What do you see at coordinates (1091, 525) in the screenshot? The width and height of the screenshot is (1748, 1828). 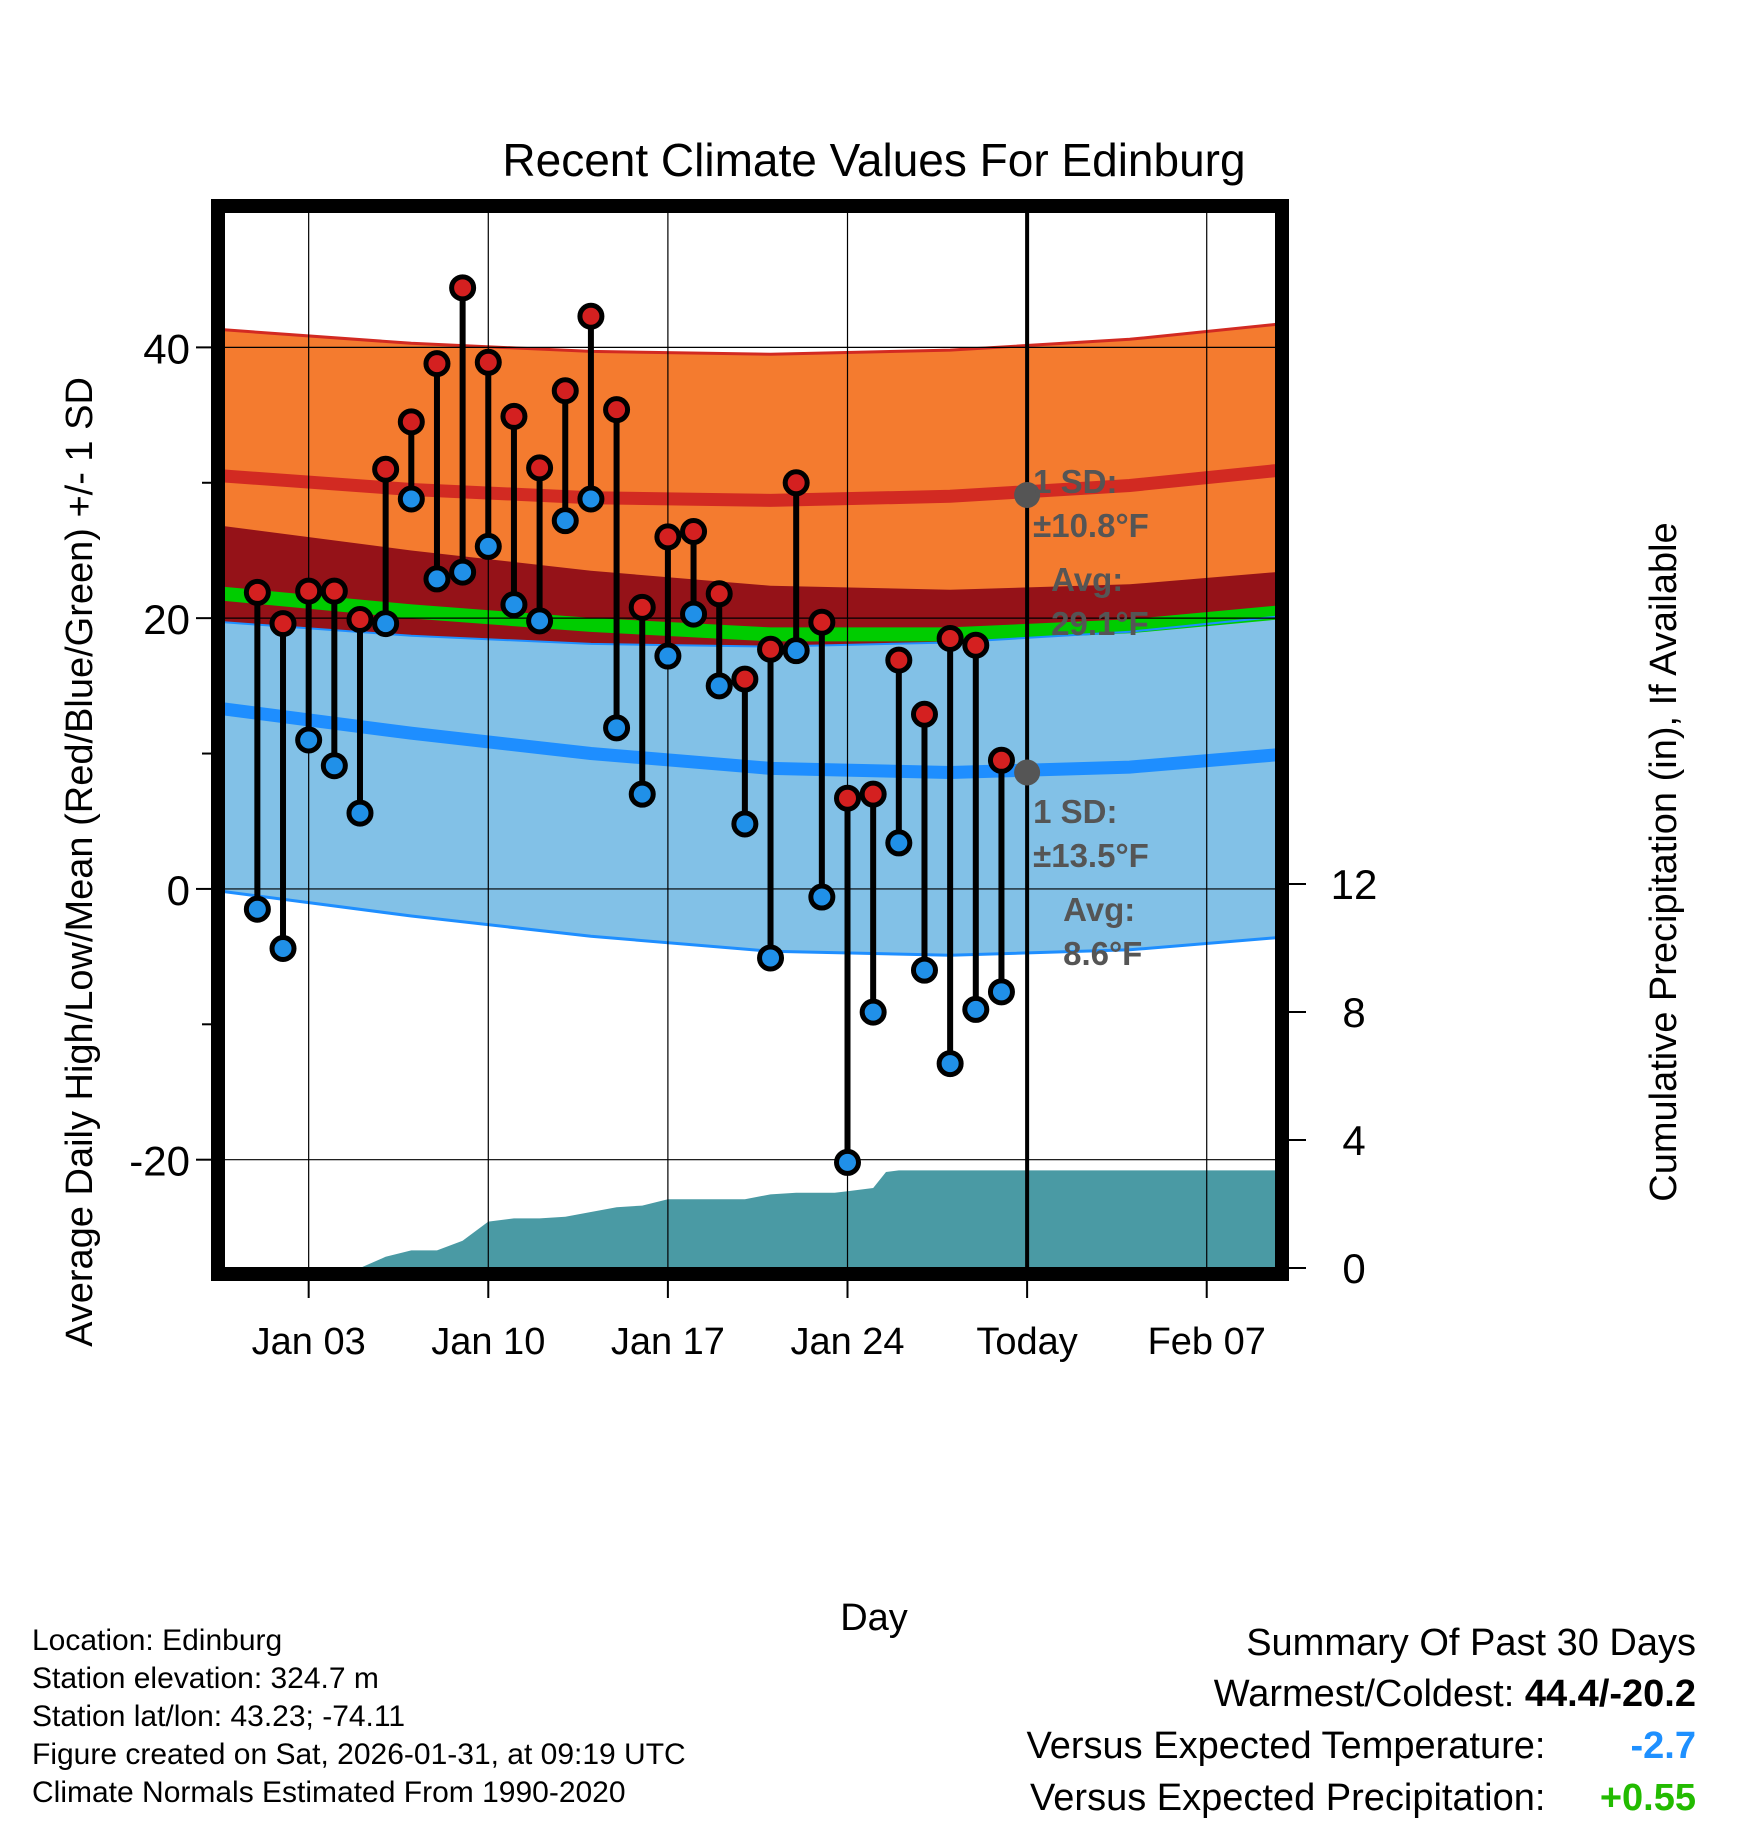 I see `high-sd-value: ±10.8°F` at bounding box center [1091, 525].